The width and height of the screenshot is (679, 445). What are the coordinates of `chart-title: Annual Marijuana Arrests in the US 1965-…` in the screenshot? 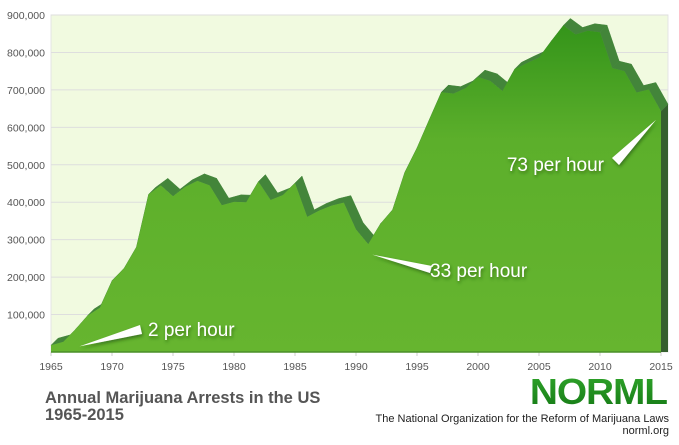 It's located at (182, 407).